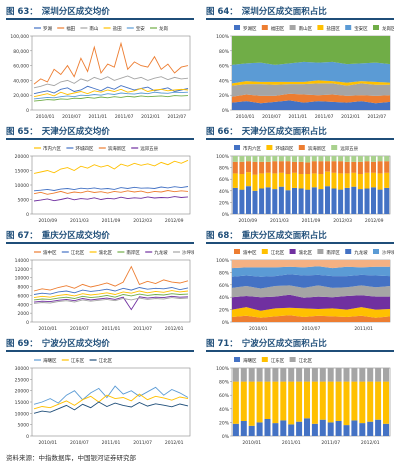 This screenshot has width=400, height=467. Describe the element at coordinates (22, 157) in the screenshot. I see `y-tick-label: 20000` at that location.